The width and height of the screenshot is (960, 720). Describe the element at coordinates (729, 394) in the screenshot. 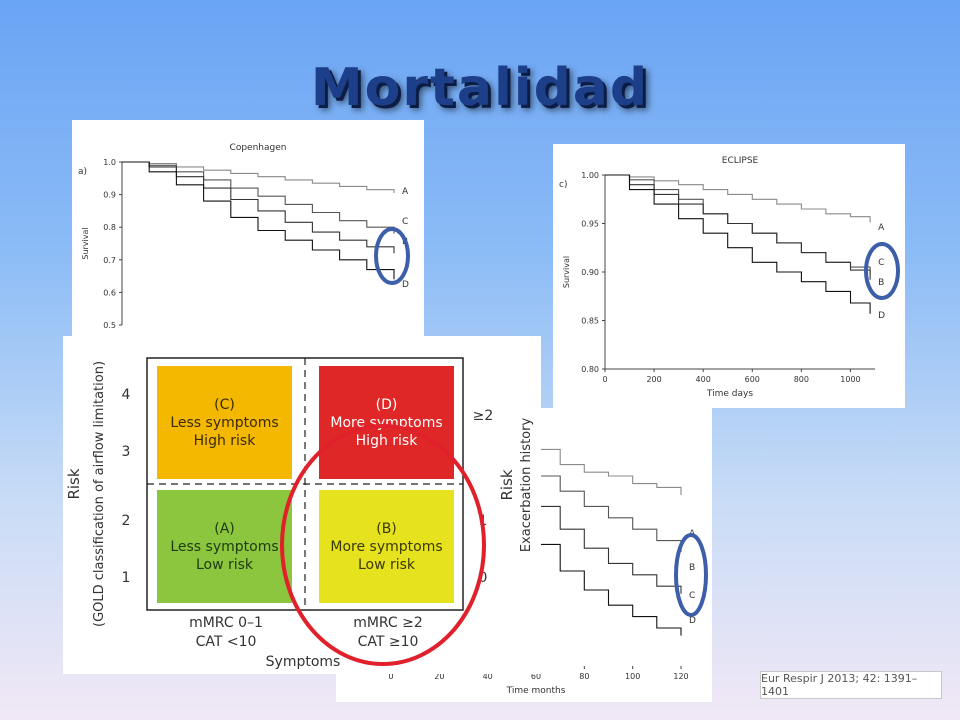

I see `x-axis-label: Time days` at that location.